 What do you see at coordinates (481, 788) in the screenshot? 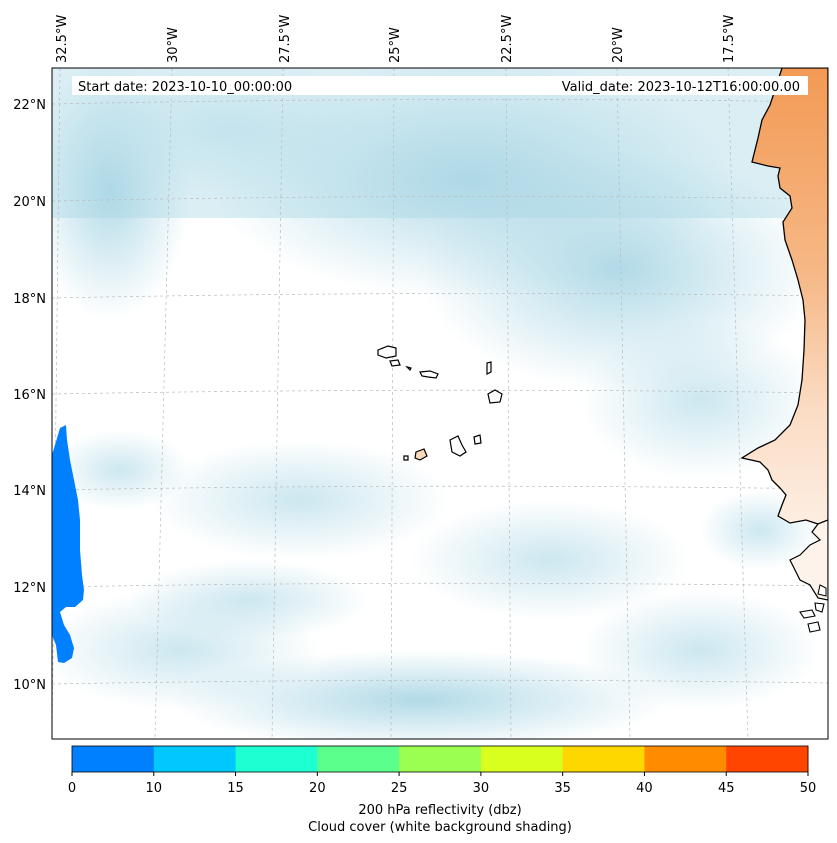
I see `colorbar-tick-label: 30` at bounding box center [481, 788].